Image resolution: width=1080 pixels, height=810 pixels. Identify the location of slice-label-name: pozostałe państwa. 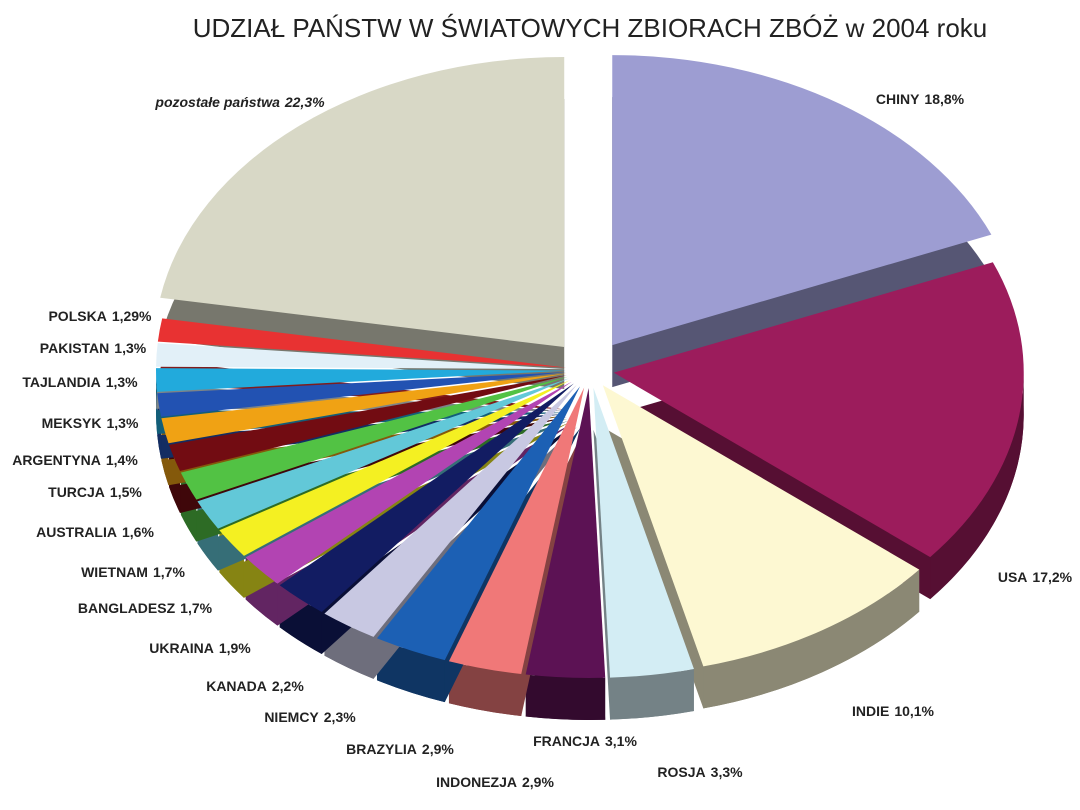
(217, 102).